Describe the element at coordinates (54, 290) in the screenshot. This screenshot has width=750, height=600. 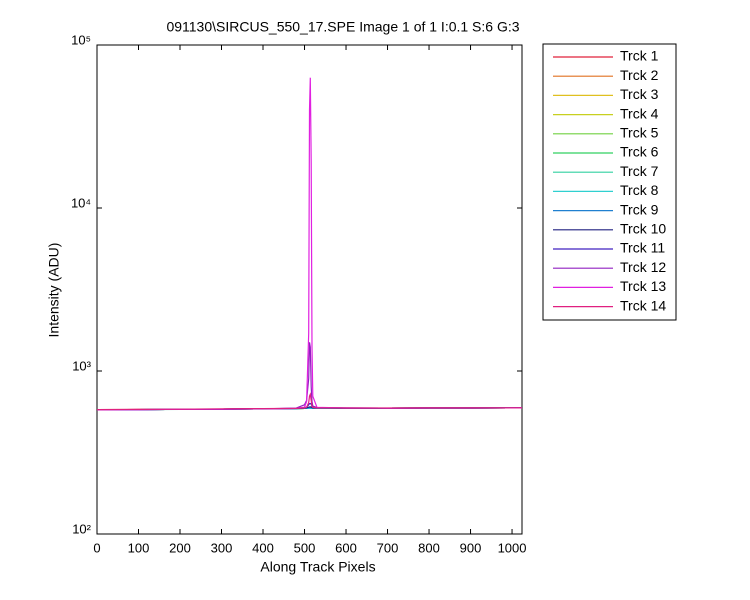
I see `y-axis-label: Intensity (ADU)` at that location.